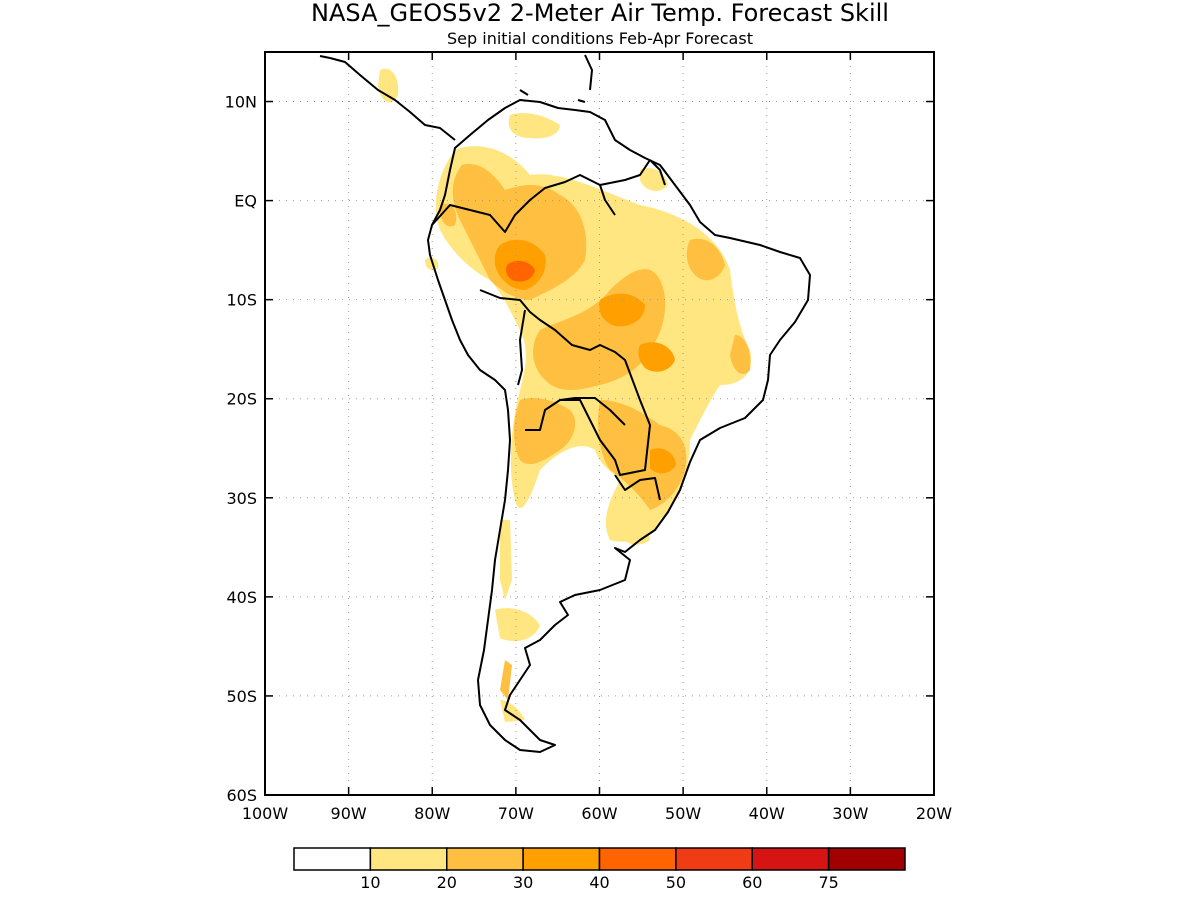  I want to click on lon-label: 30W, so click(850, 813).